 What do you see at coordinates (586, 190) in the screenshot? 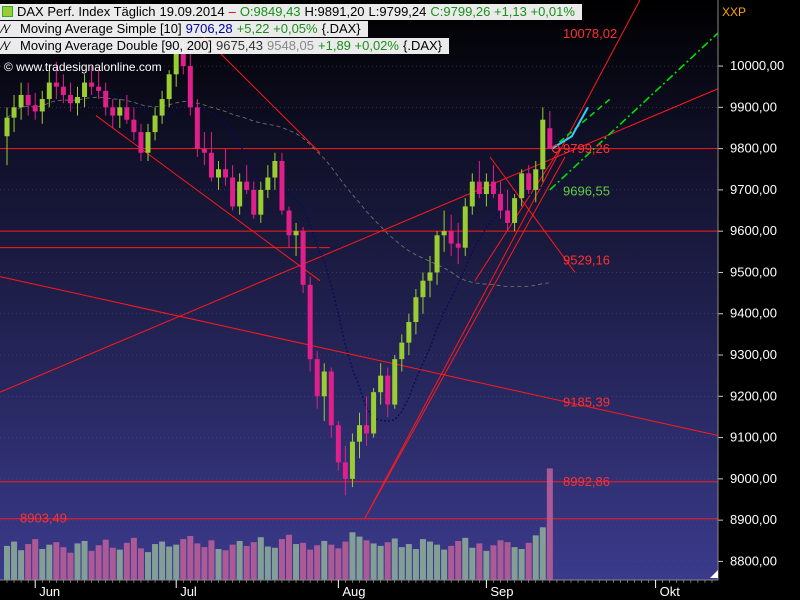
I see `price-level-label: 9696,55` at bounding box center [586, 190].